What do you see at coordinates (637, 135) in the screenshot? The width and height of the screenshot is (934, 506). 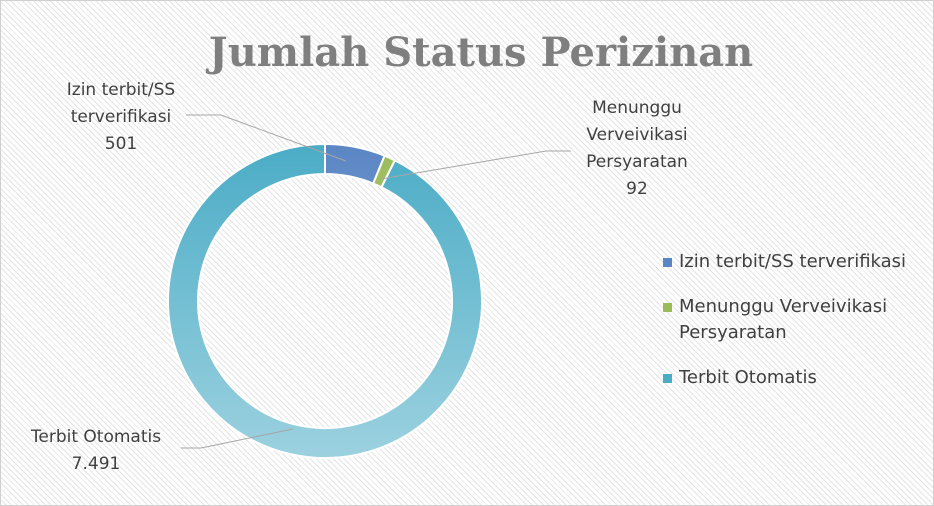 I see `data-label-category: Menunggu Verveivikasi Persyaratan` at bounding box center [637, 135].